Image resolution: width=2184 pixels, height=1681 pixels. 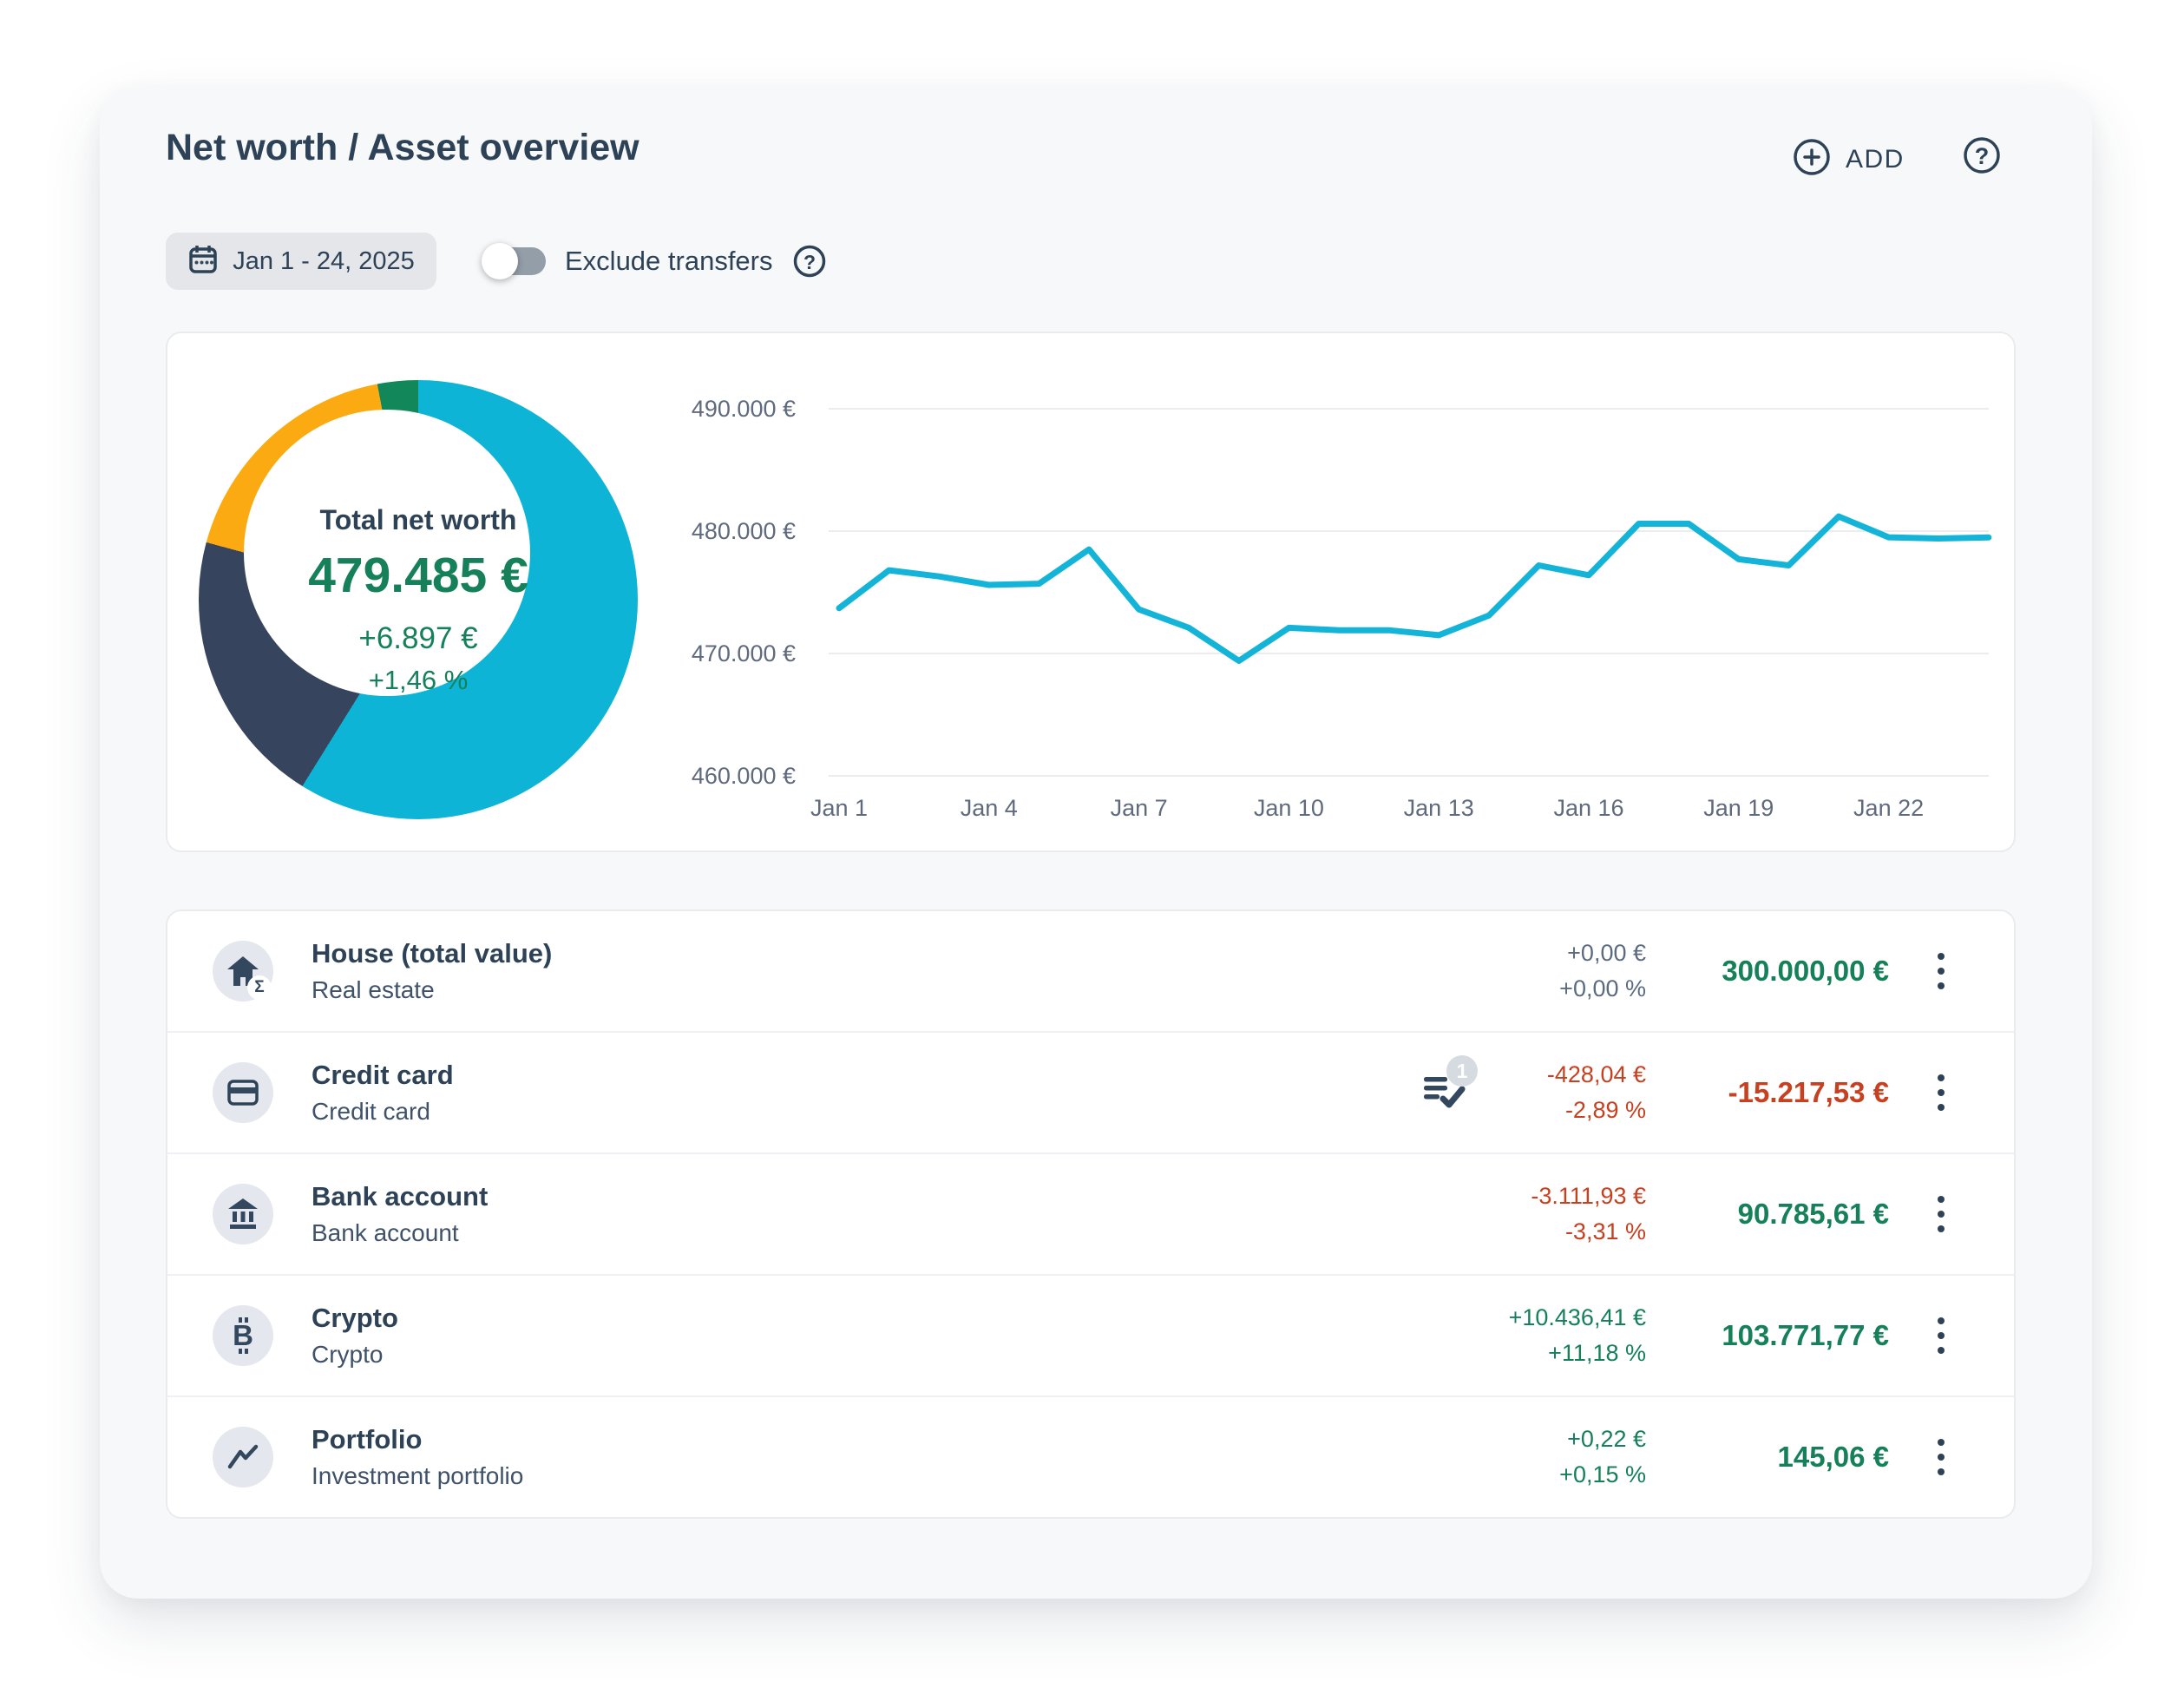 I want to click on svg-text: Jan 22, so click(x=1888, y=808).